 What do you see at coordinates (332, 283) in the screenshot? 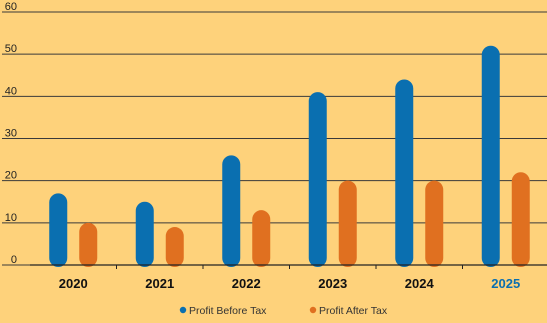
I see `x-tick-label-2023: 2023` at bounding box center [332, 283].